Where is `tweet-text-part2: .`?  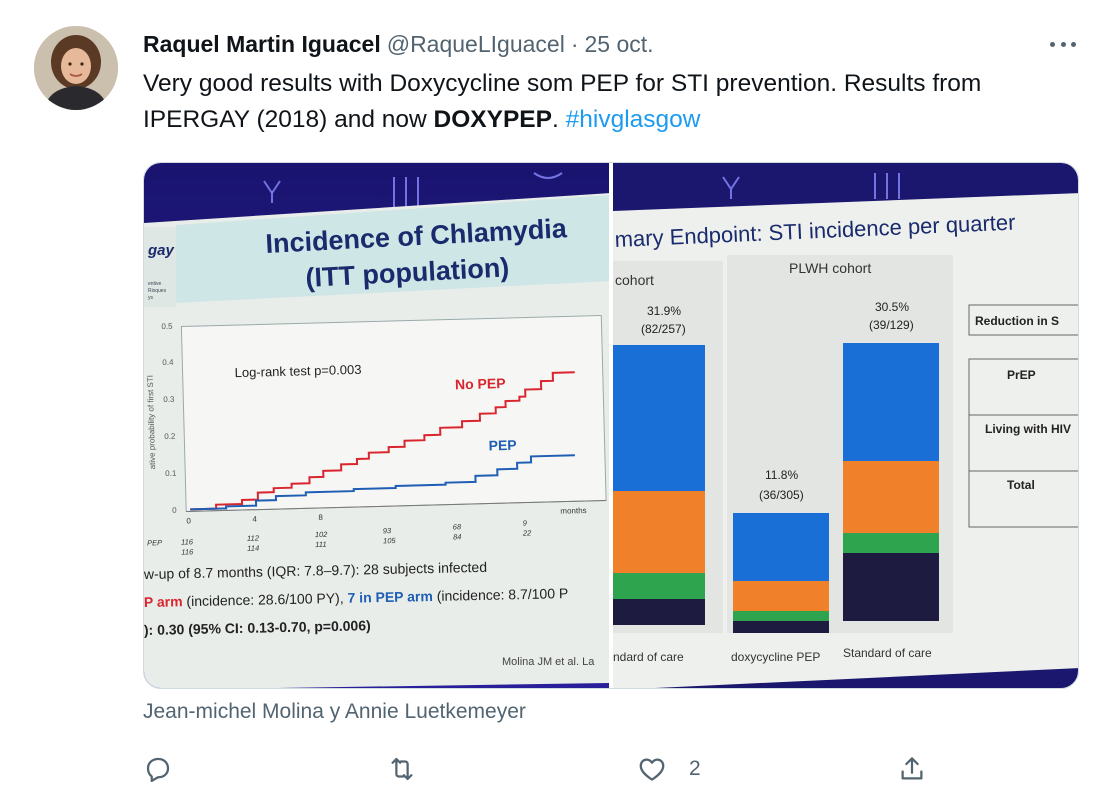
tweet-text-part2: . is located at coordinates (559, 119).